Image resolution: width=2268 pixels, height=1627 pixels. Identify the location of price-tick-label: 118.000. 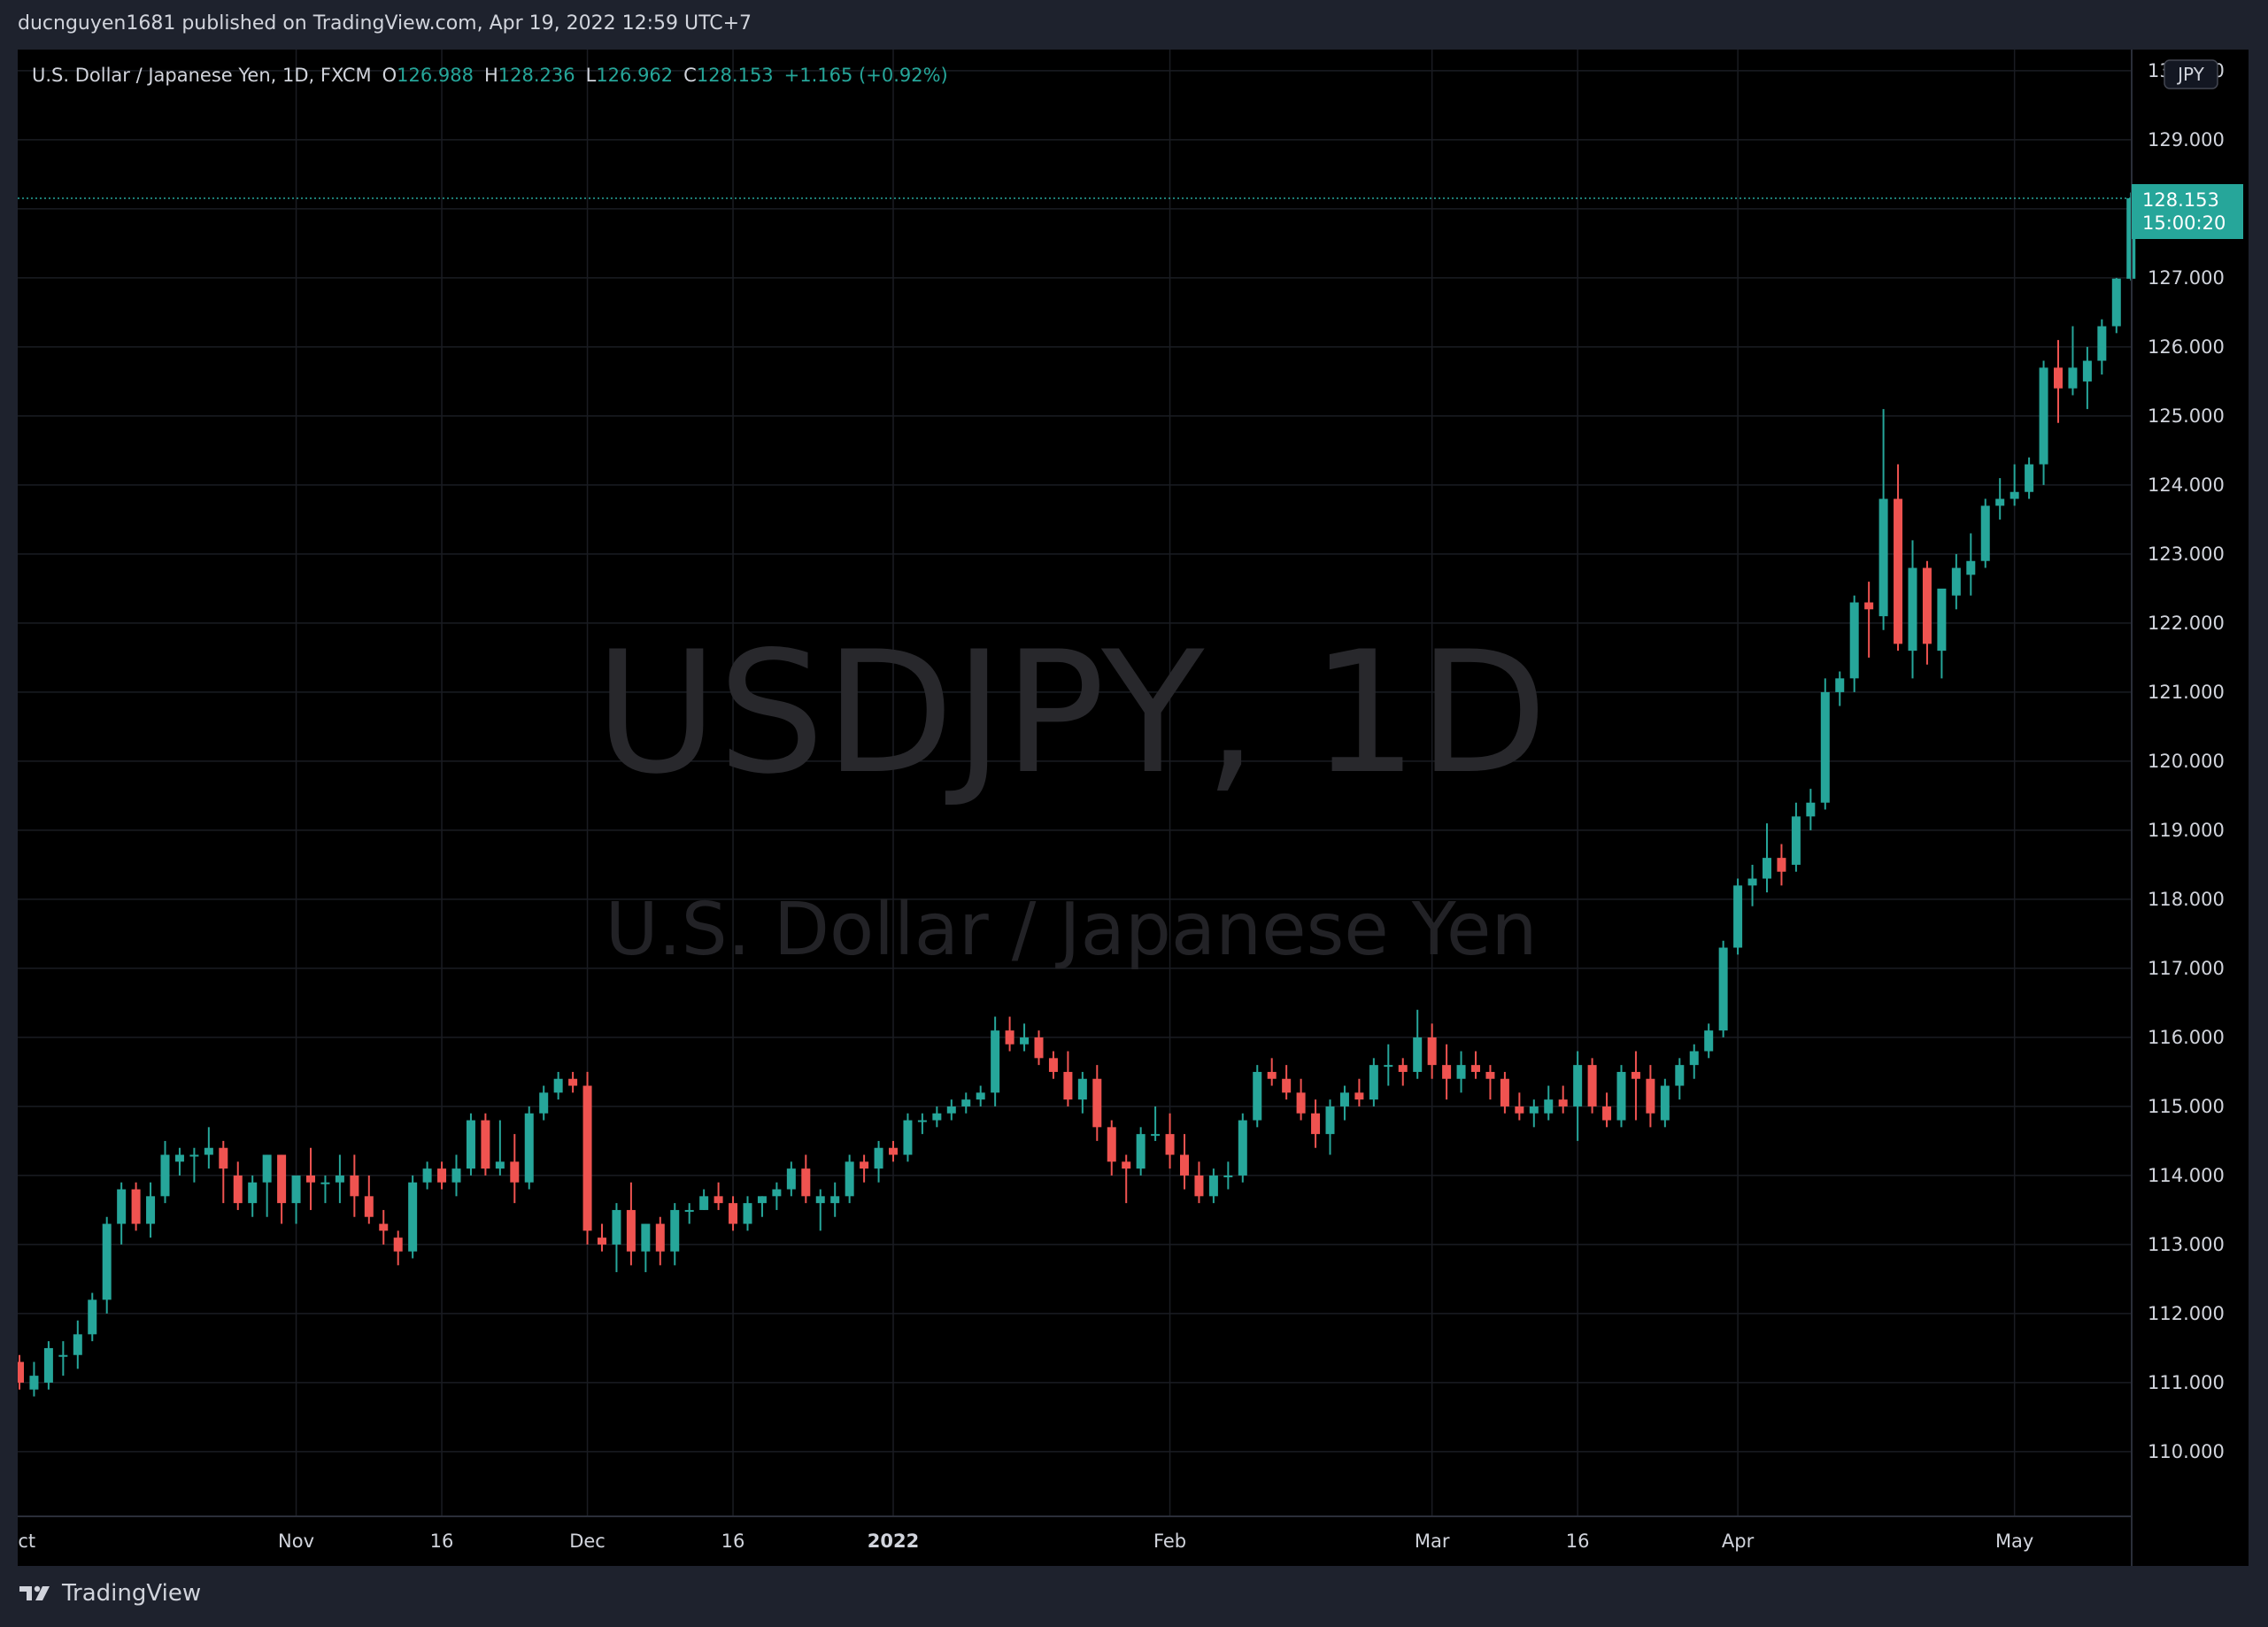
(2186, 899).